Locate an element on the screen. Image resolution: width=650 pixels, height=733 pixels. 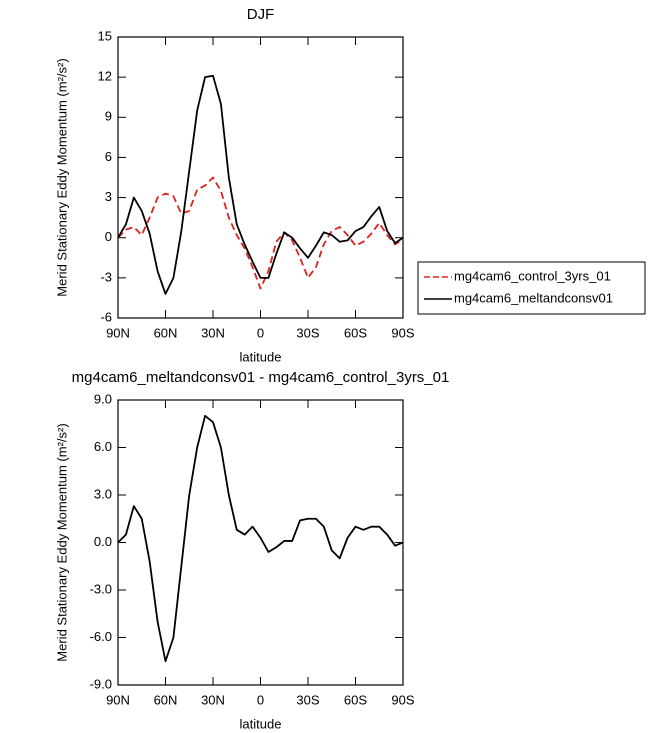
chart-title: DJF is located at coordinates (261, 14).